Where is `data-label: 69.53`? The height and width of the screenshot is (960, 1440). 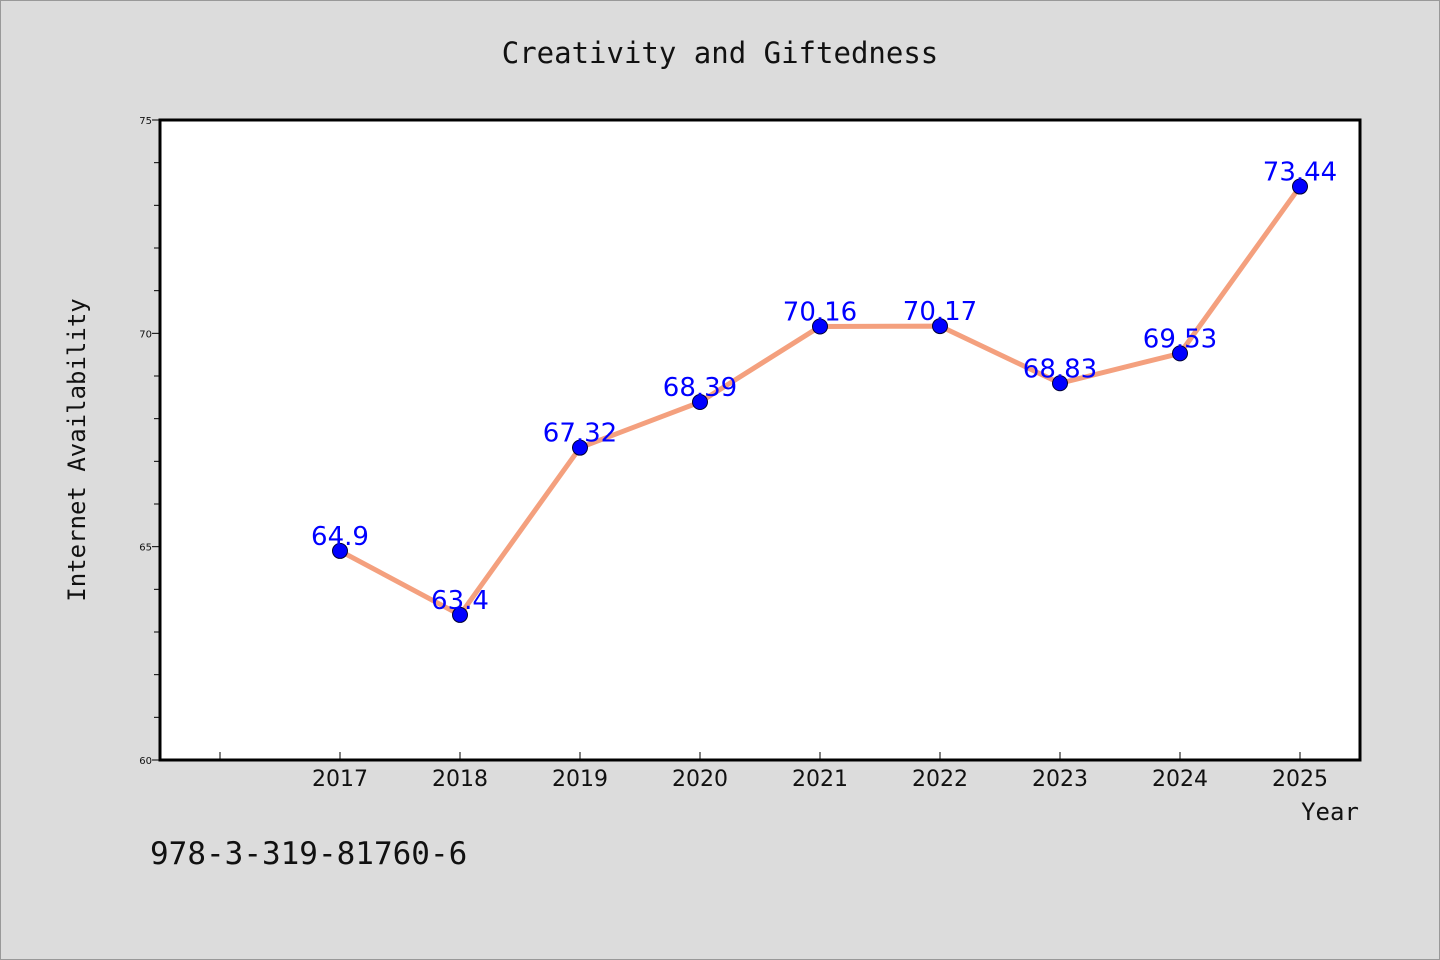
data-label: 69.53 is located at coordinates (1180, 339).